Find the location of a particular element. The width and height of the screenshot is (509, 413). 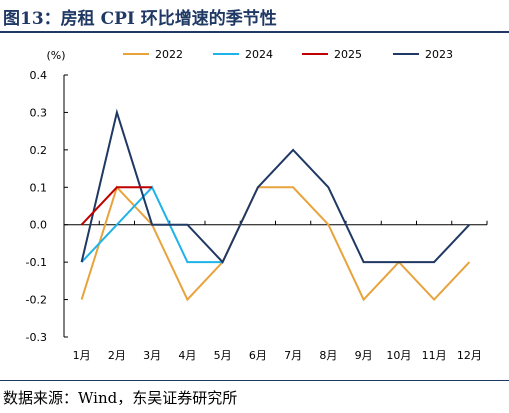

y-tick-label: -0.1 is located at coordinates (36, 262).